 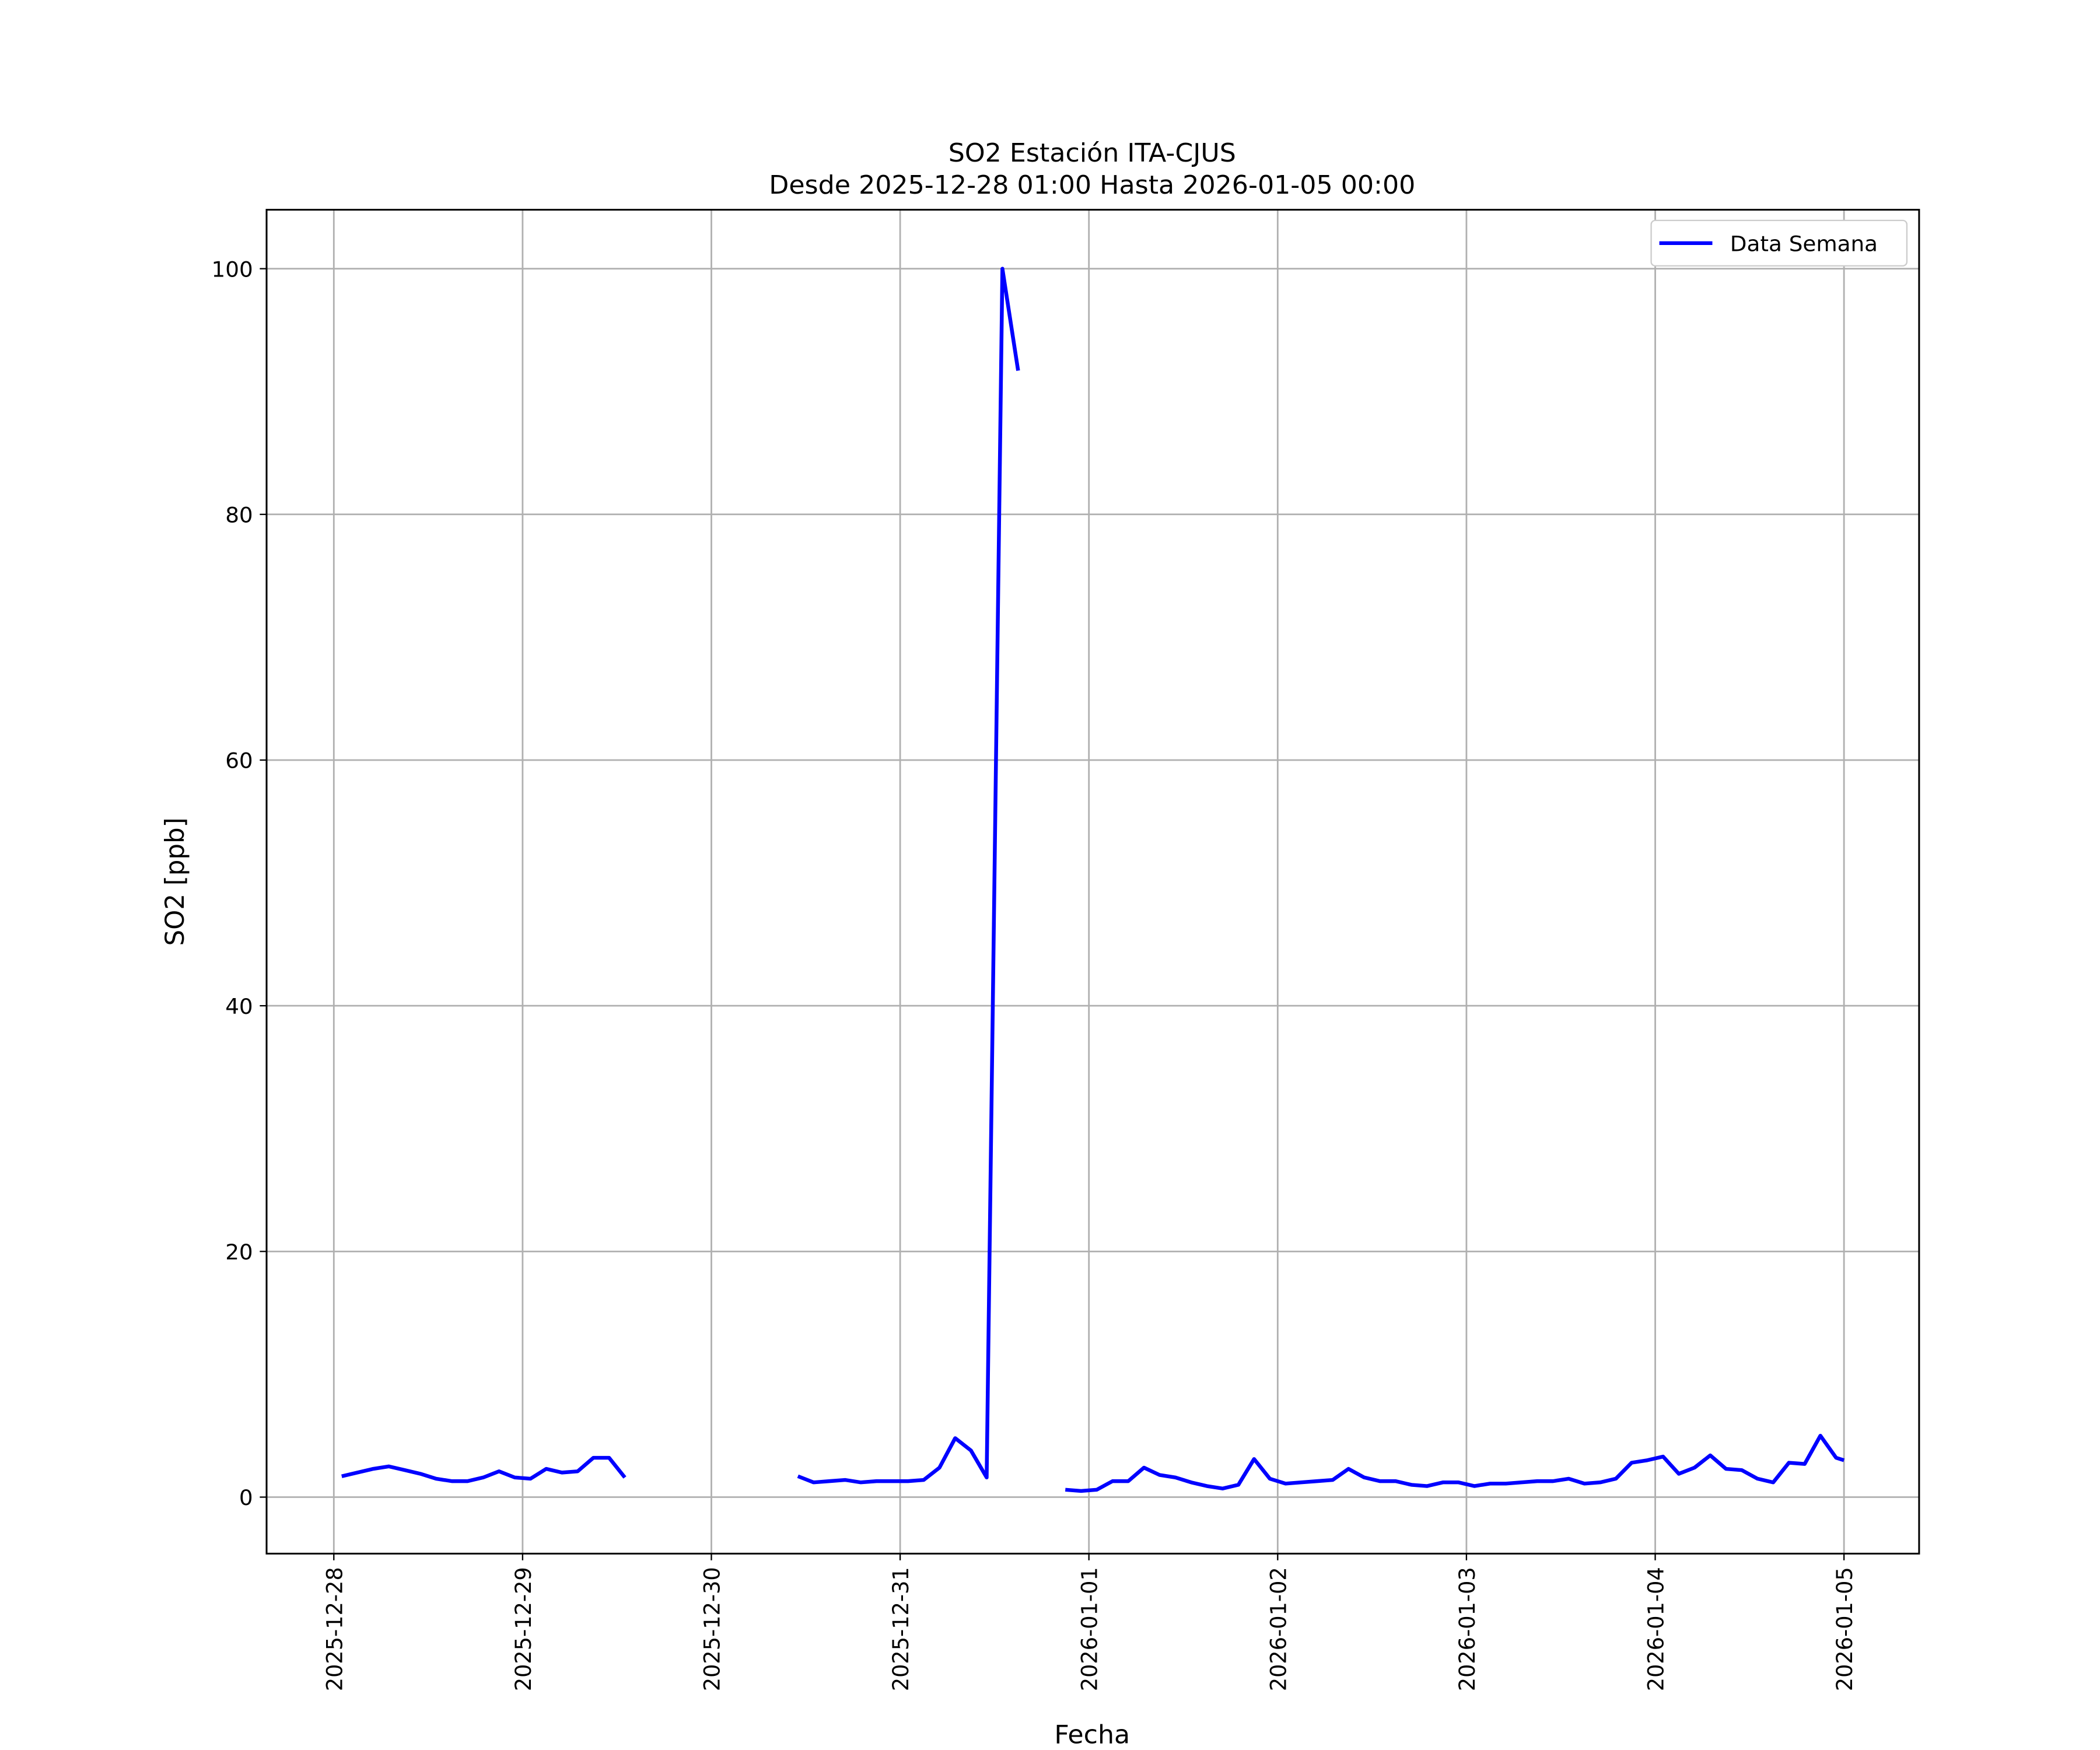 I want to click on x-tick-label: 2026-01-01, so click(x=1089, y=1629).